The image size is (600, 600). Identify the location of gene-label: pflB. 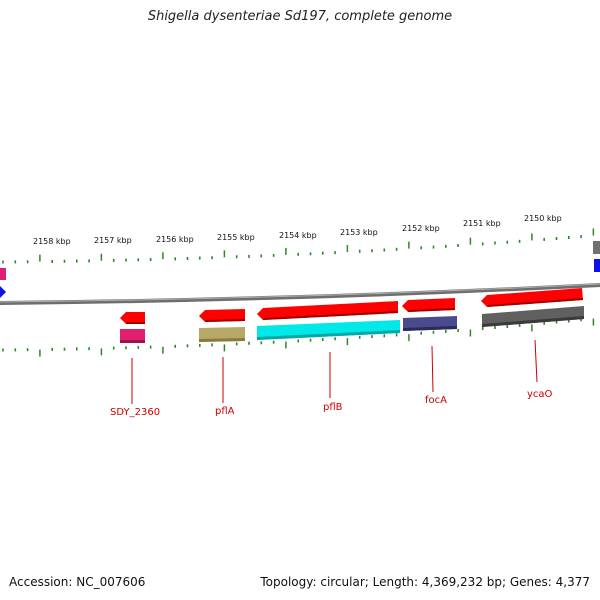
(333, 407).